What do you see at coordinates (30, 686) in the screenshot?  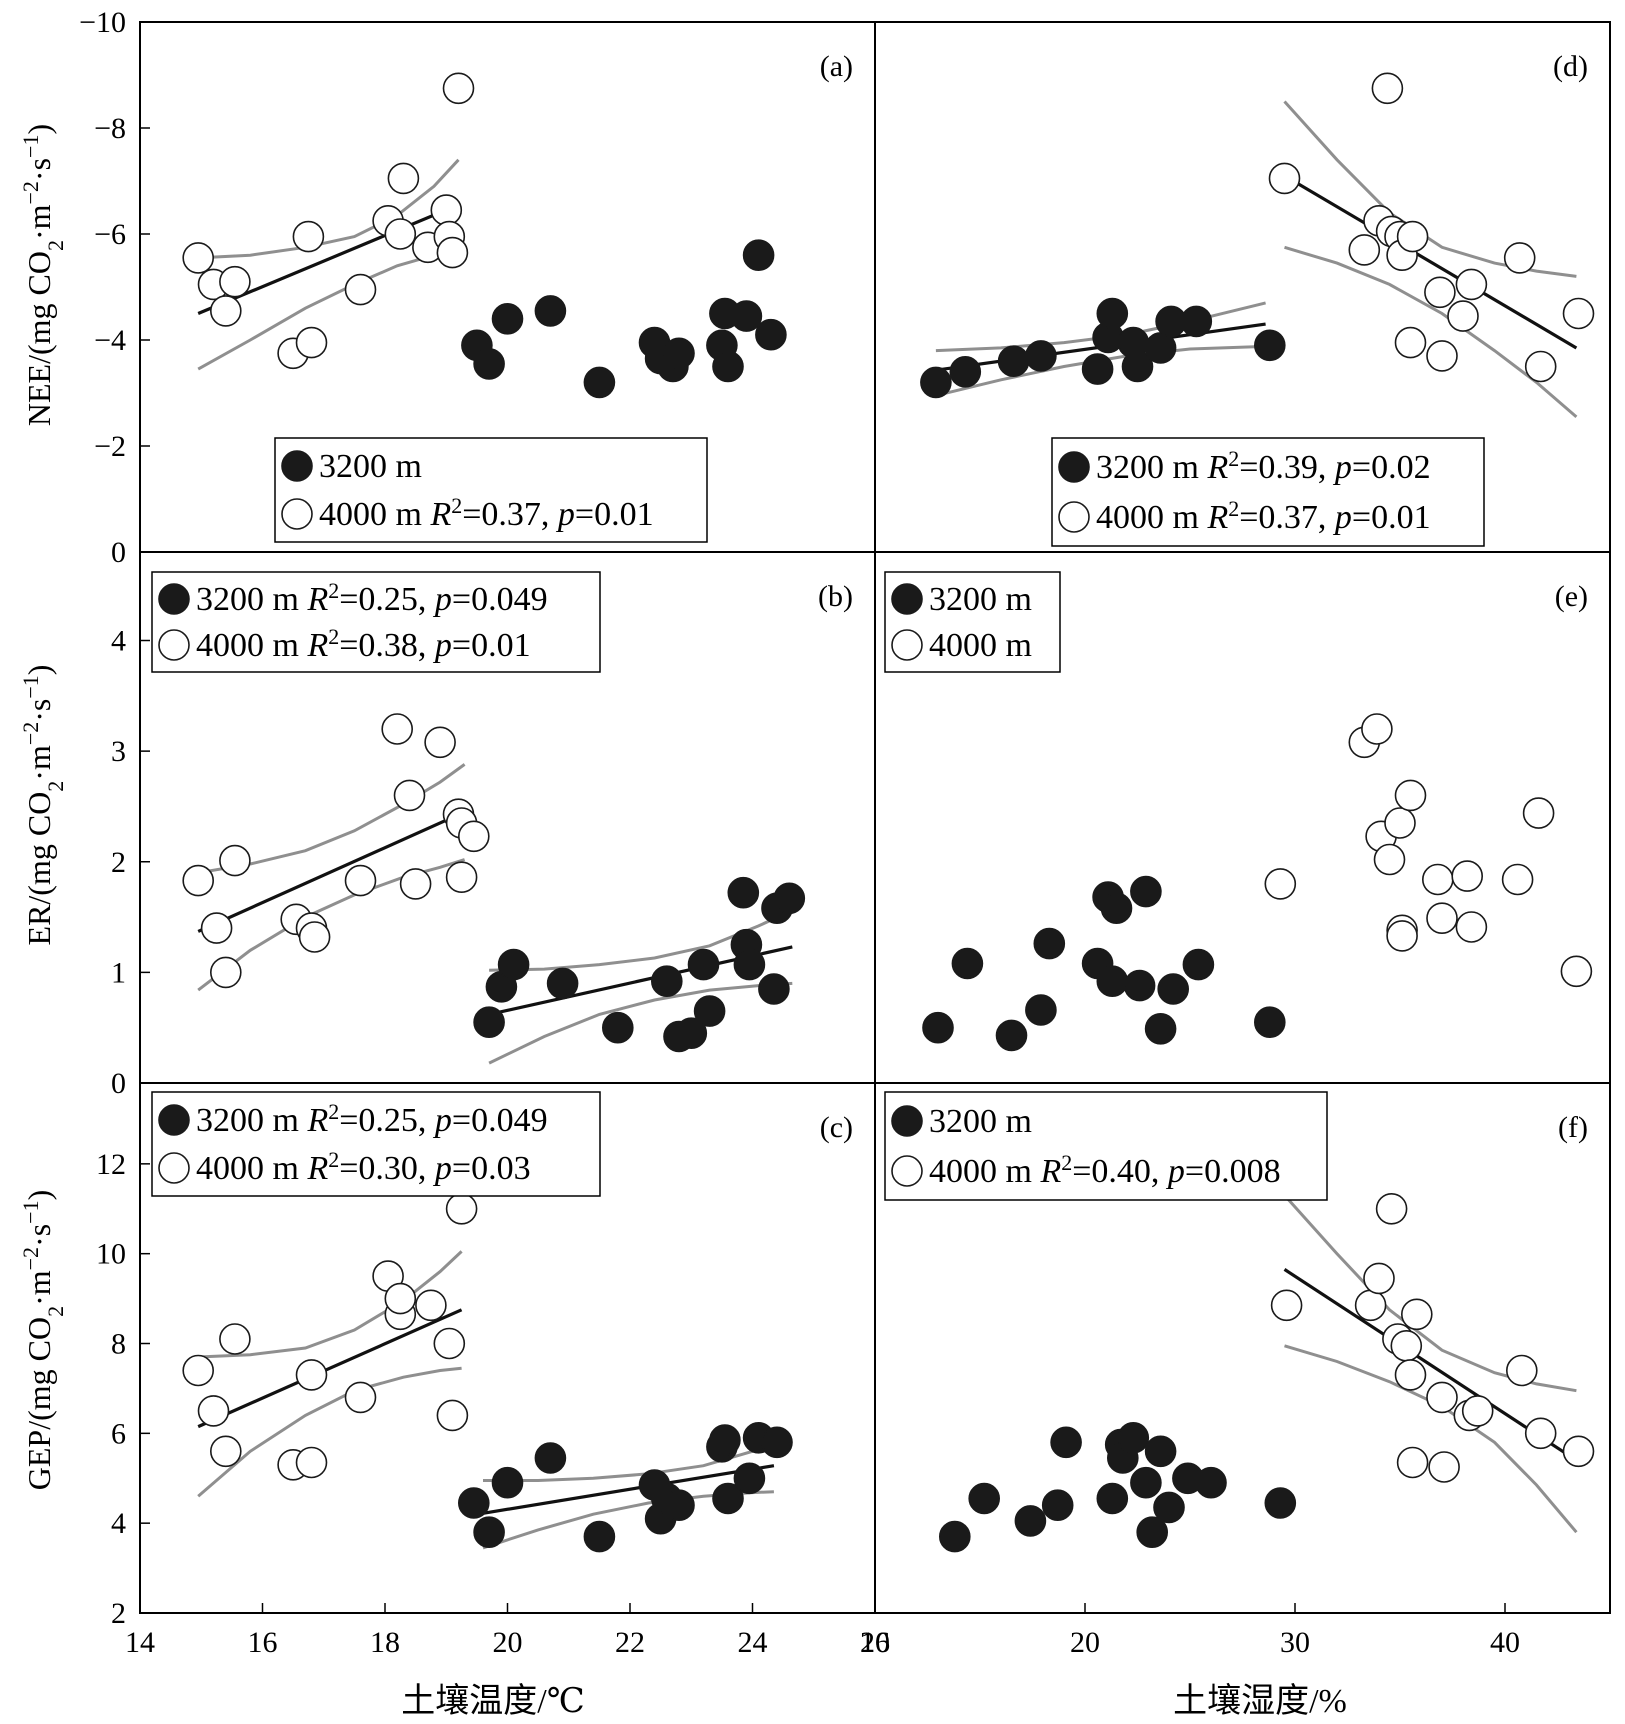 I see `y-axis-label-part: −1` at bounding box center [30, 686].